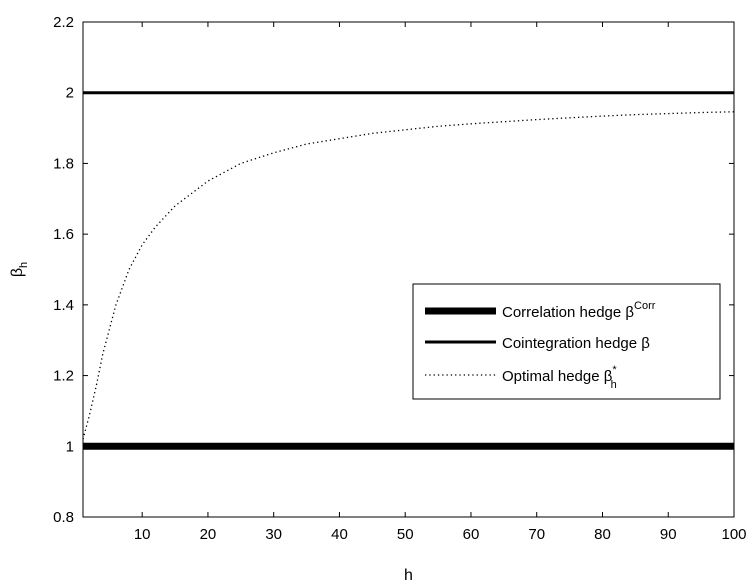 This screenshot has height=586, width=756. I want to click on x-tick-label: 40, so click(339, 534).